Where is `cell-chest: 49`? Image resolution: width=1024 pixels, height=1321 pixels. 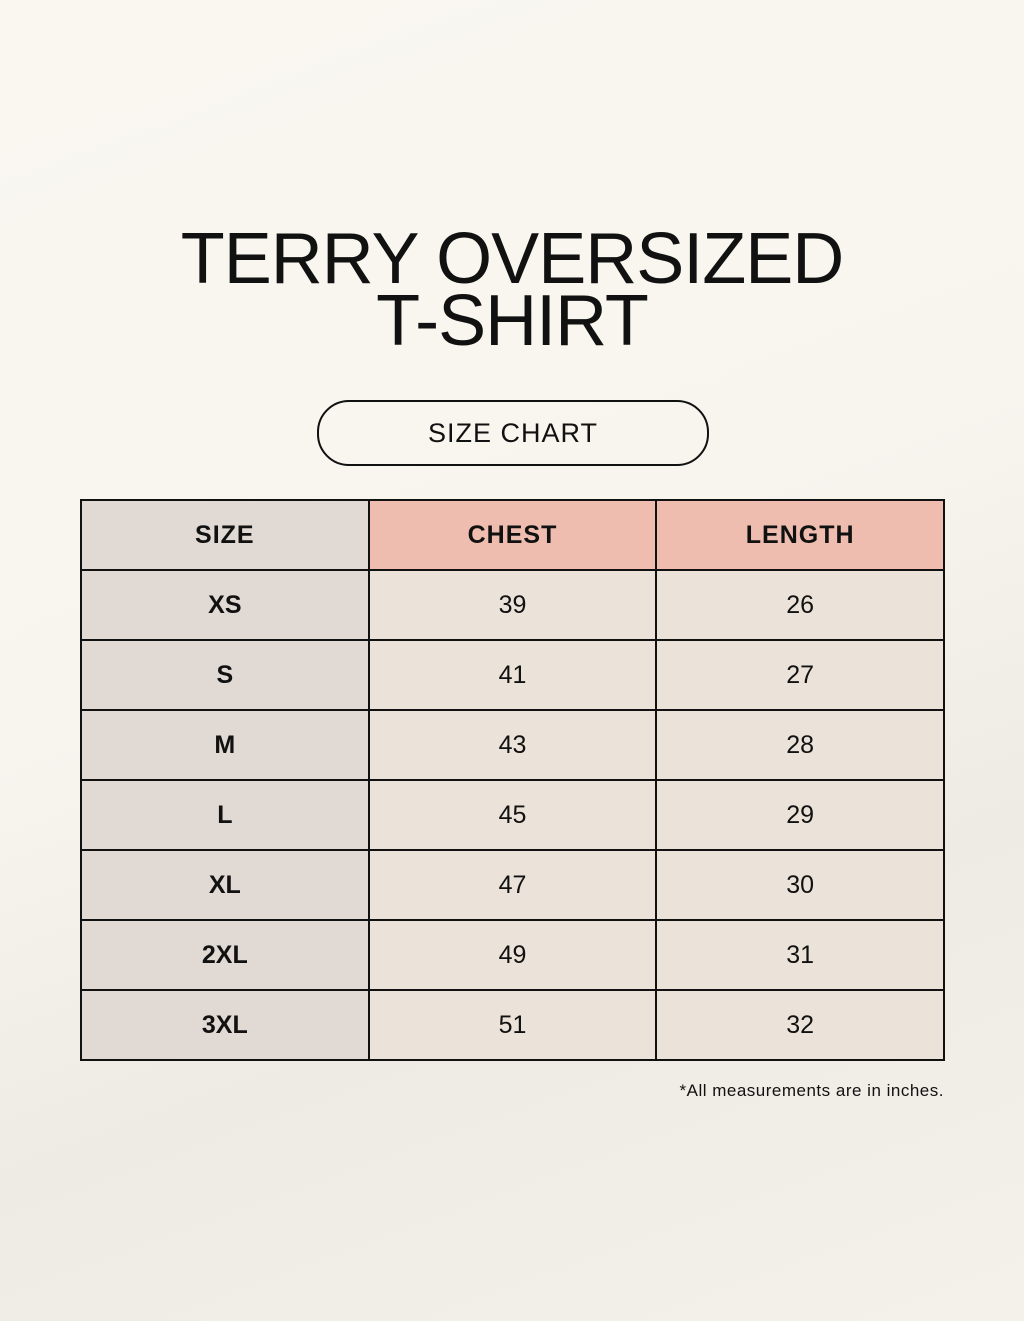
cell-chest: 49 is located at coordinates (512, 955).